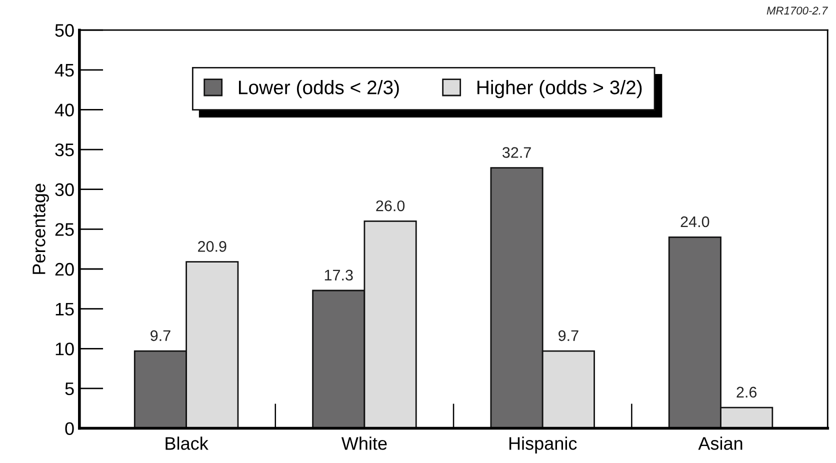  I want to click on data-label: 24.0, so click(695, 222).